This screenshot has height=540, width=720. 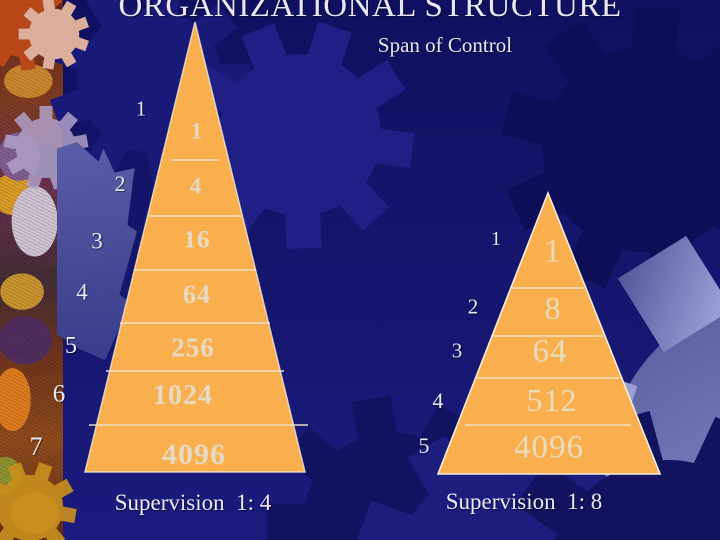 I want to click on left-level-label: 2, so click(x=120, y=183).